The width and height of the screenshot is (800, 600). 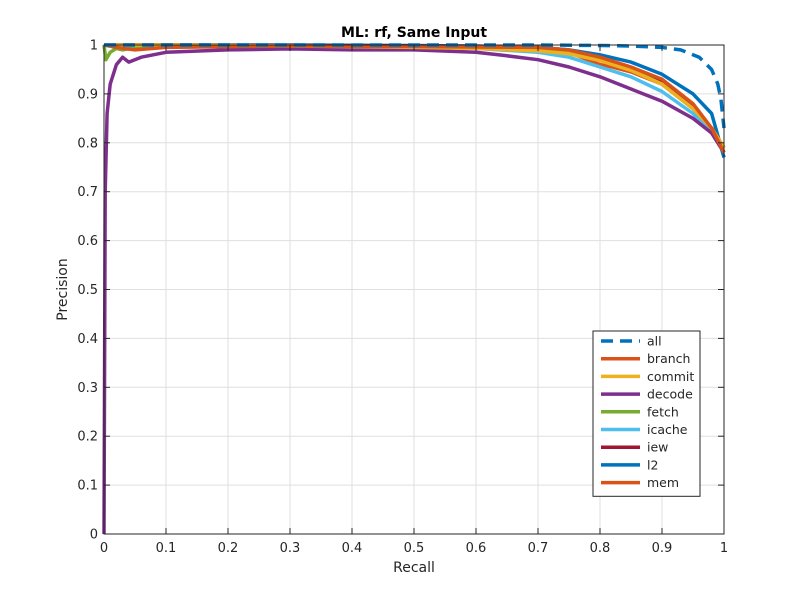 What do you see at coordinates (600, 548) in the screenshot?
I see `x-tick-label: 0.8` at bounding box center [600, 548].